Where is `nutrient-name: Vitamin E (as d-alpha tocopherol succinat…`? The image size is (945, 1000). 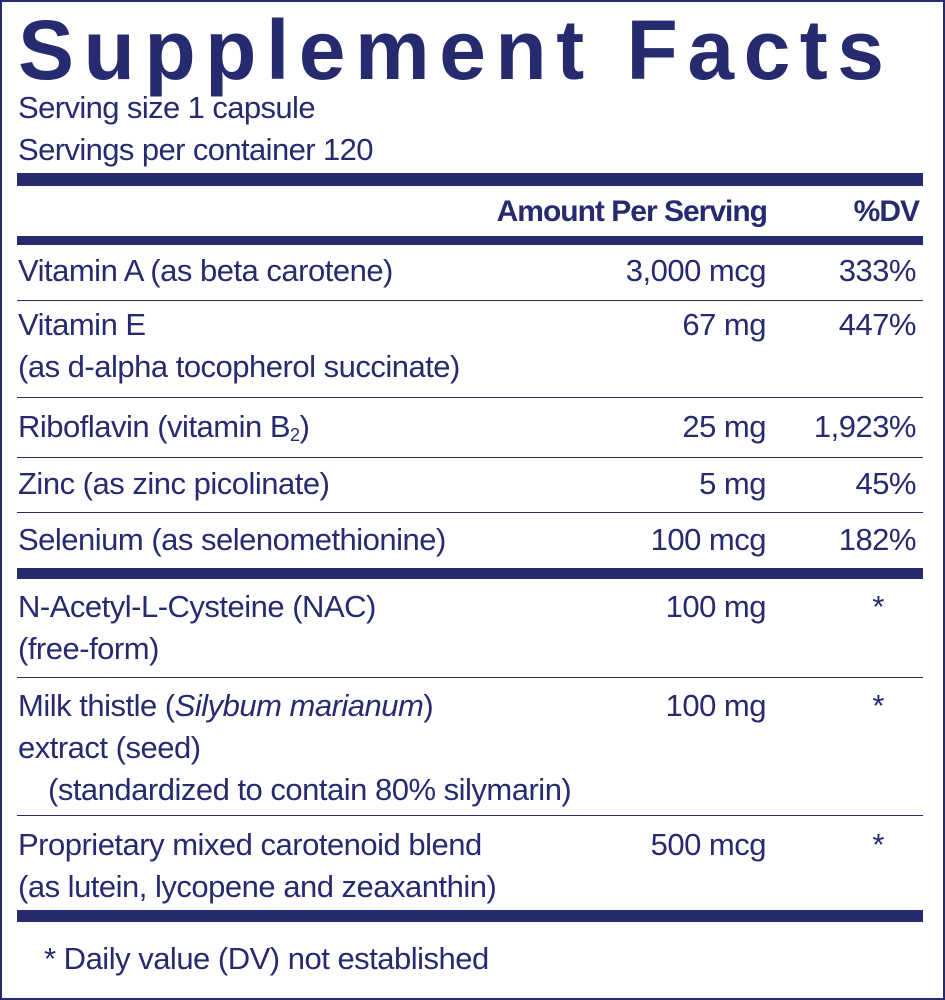
nutrient-name: Vitamin E (as d-alpha tocopherol succinat… is located at coordinates (239, 346).